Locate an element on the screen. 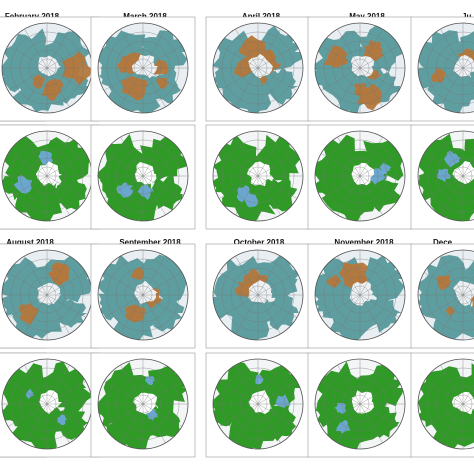 Image resolution: width=474 pixels, height=474 pixels. map-r1-c5-bottom is located at coordinates (442, 177).